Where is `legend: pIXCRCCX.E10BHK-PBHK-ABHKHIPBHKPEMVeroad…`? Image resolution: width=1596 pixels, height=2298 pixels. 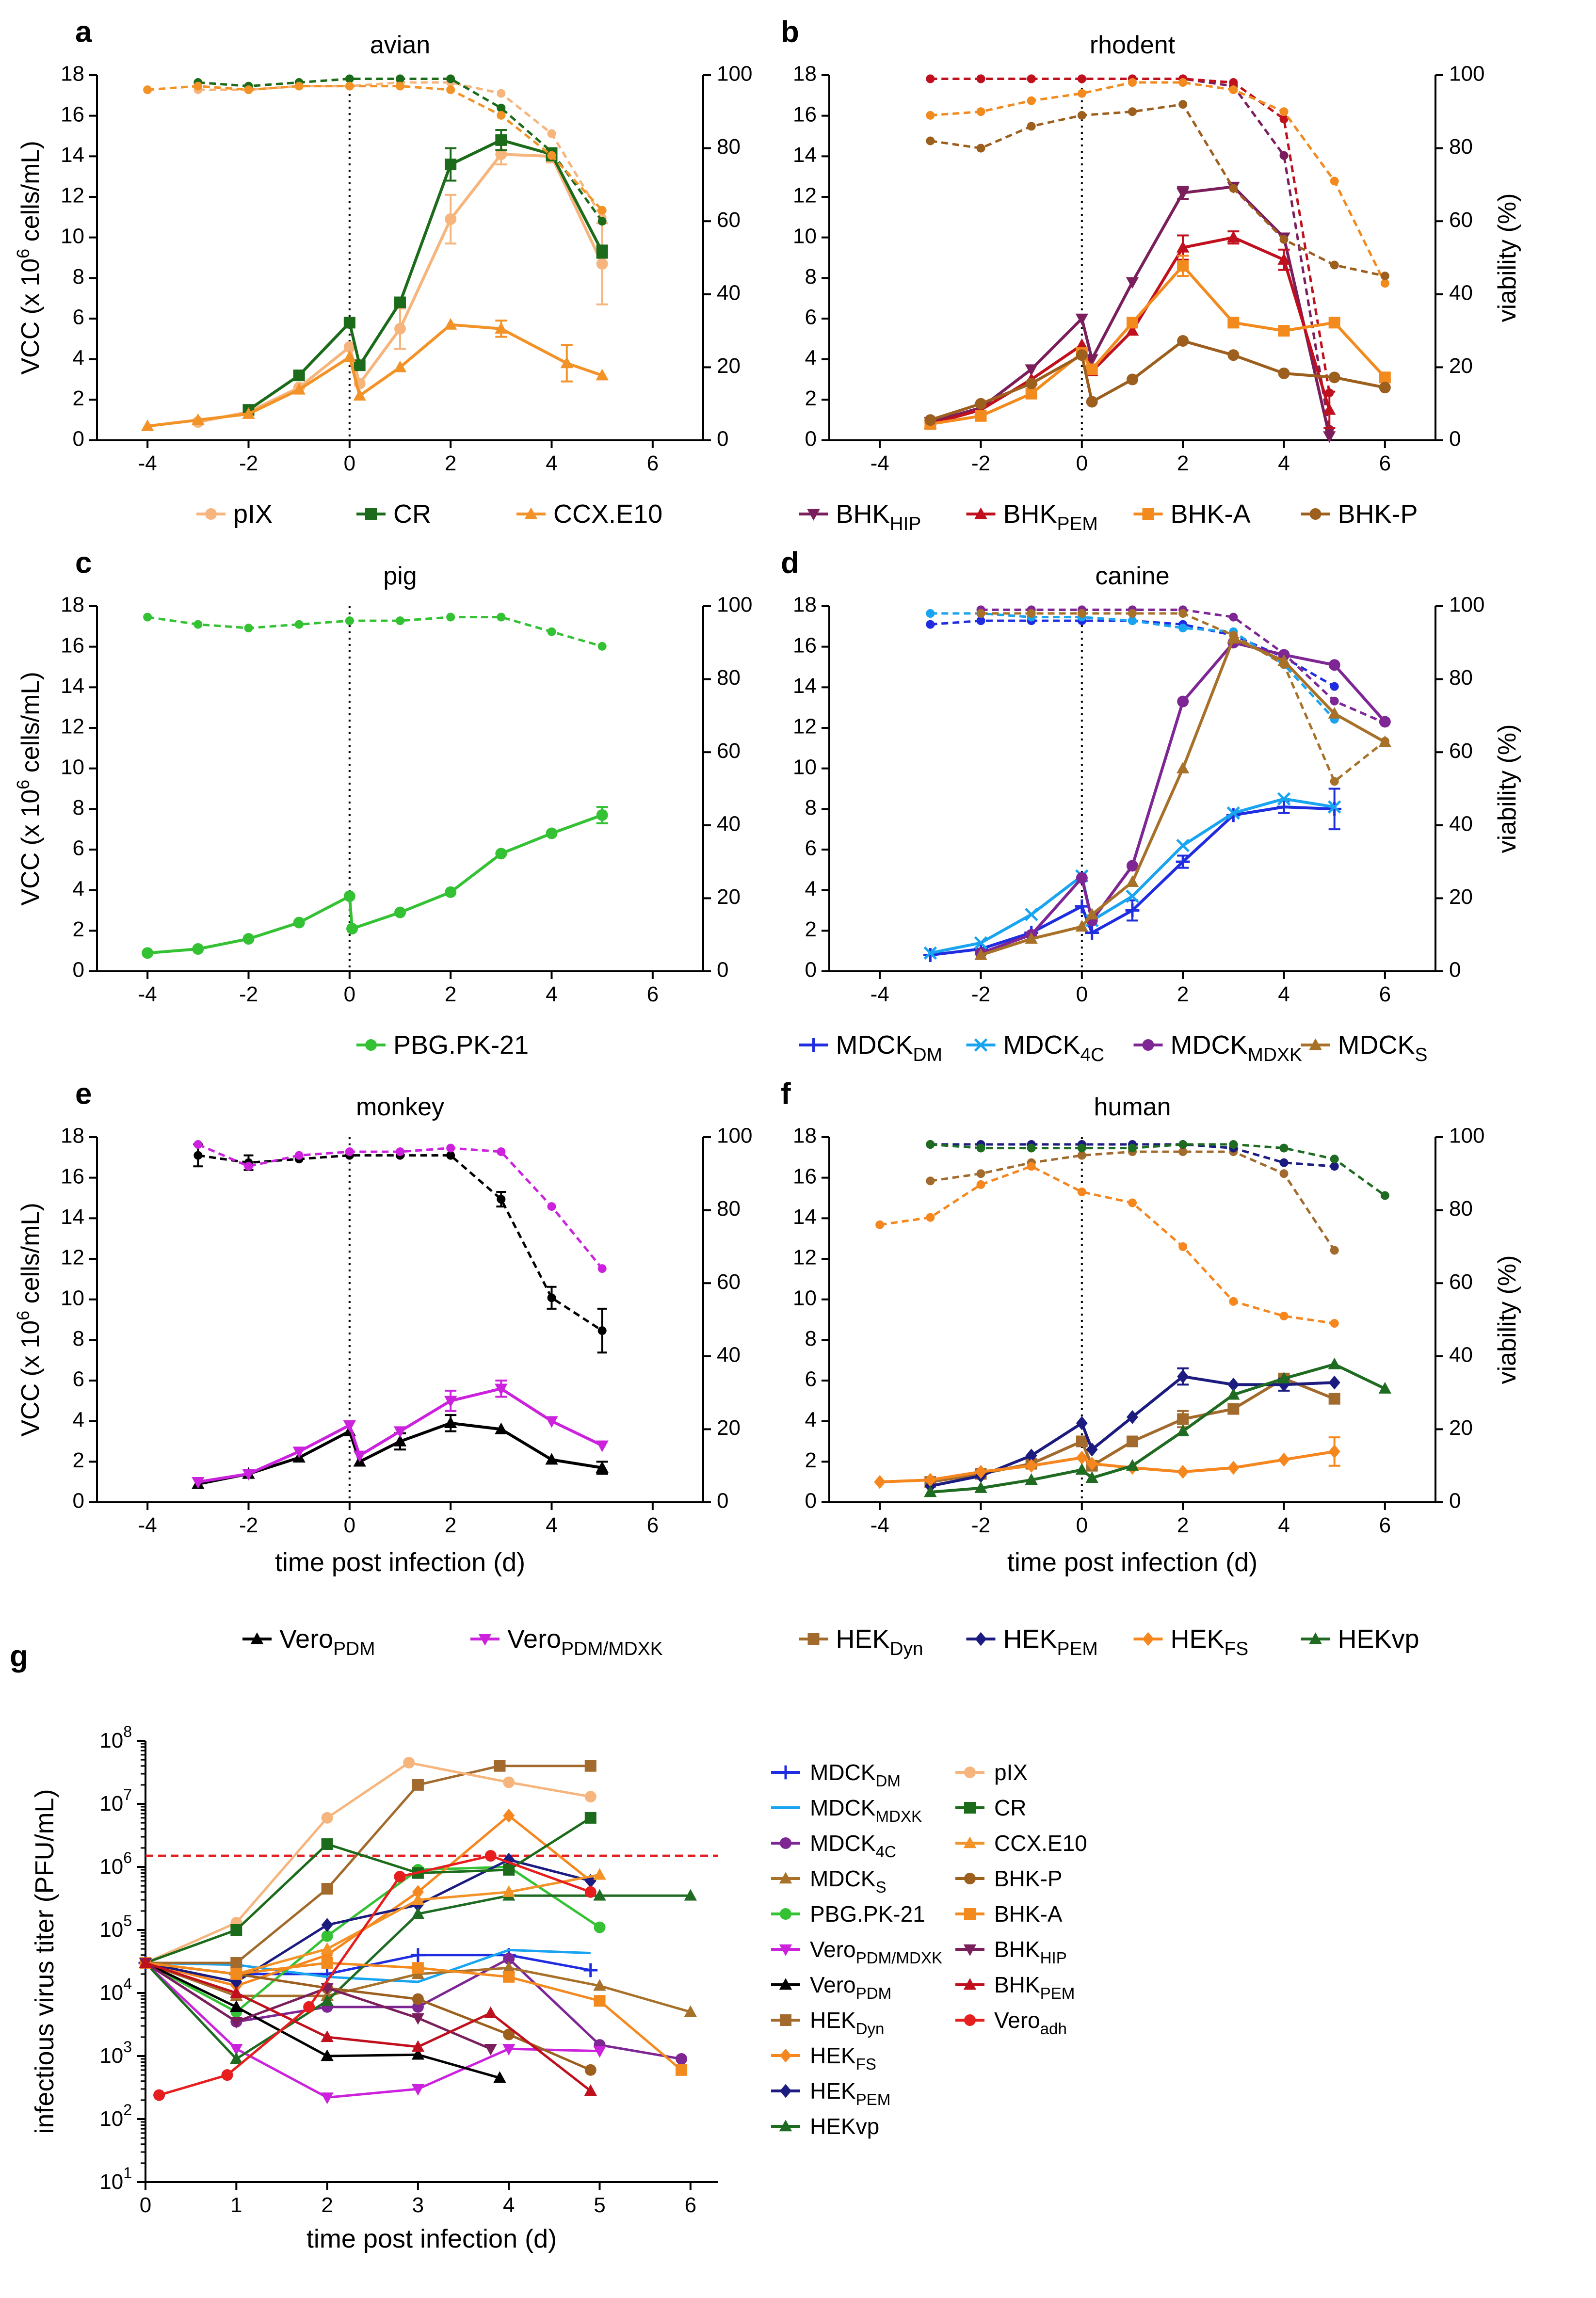 legend: pIXCRCCX.E10BHK-PBHK-ABHKHIPBHKPEMVeroad… is located at coordinates (1021, 1899).